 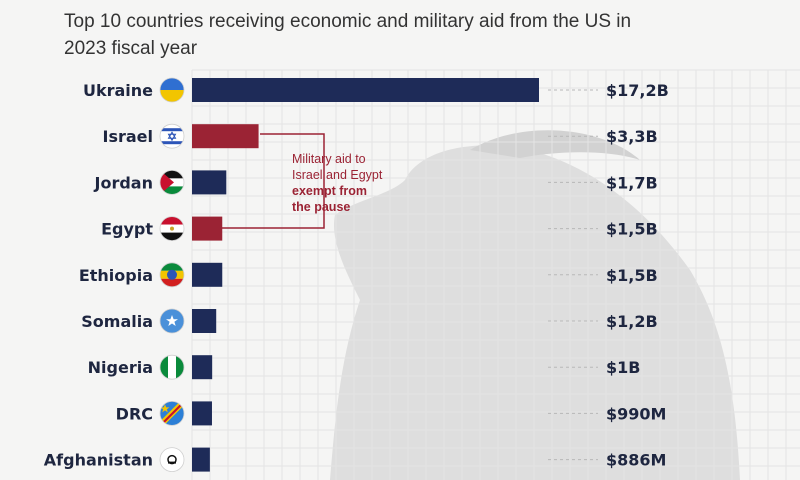 I want to click on bar-afghanistan, so click(x=201, y=459).